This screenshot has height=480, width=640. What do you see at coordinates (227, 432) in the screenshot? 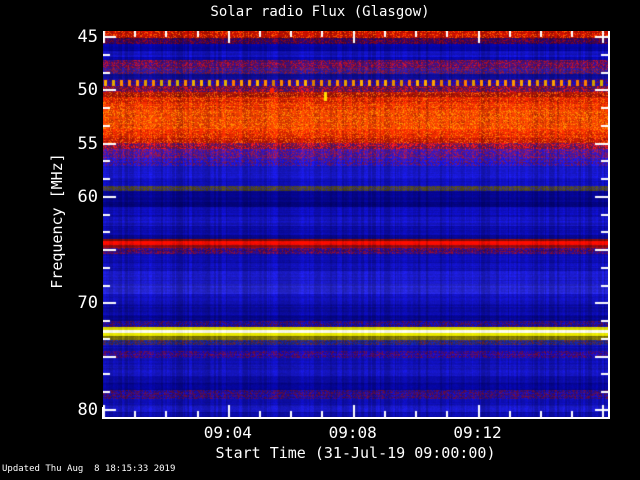
I see `x-tick-label: 09:04` at bounding box center [227, 432].